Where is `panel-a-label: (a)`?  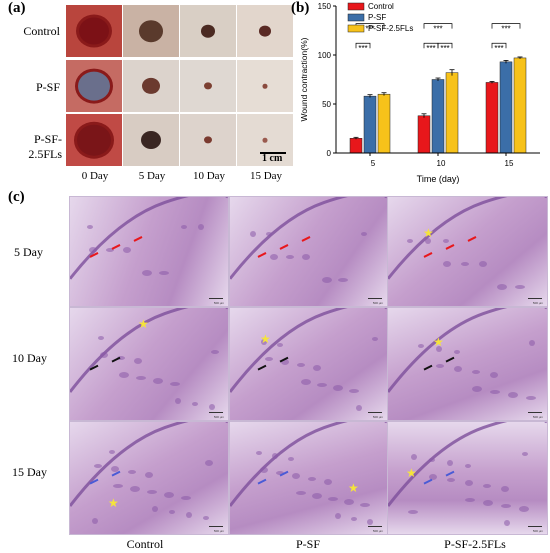 panel-a-label: (a) is located at coordinates (17, 8).